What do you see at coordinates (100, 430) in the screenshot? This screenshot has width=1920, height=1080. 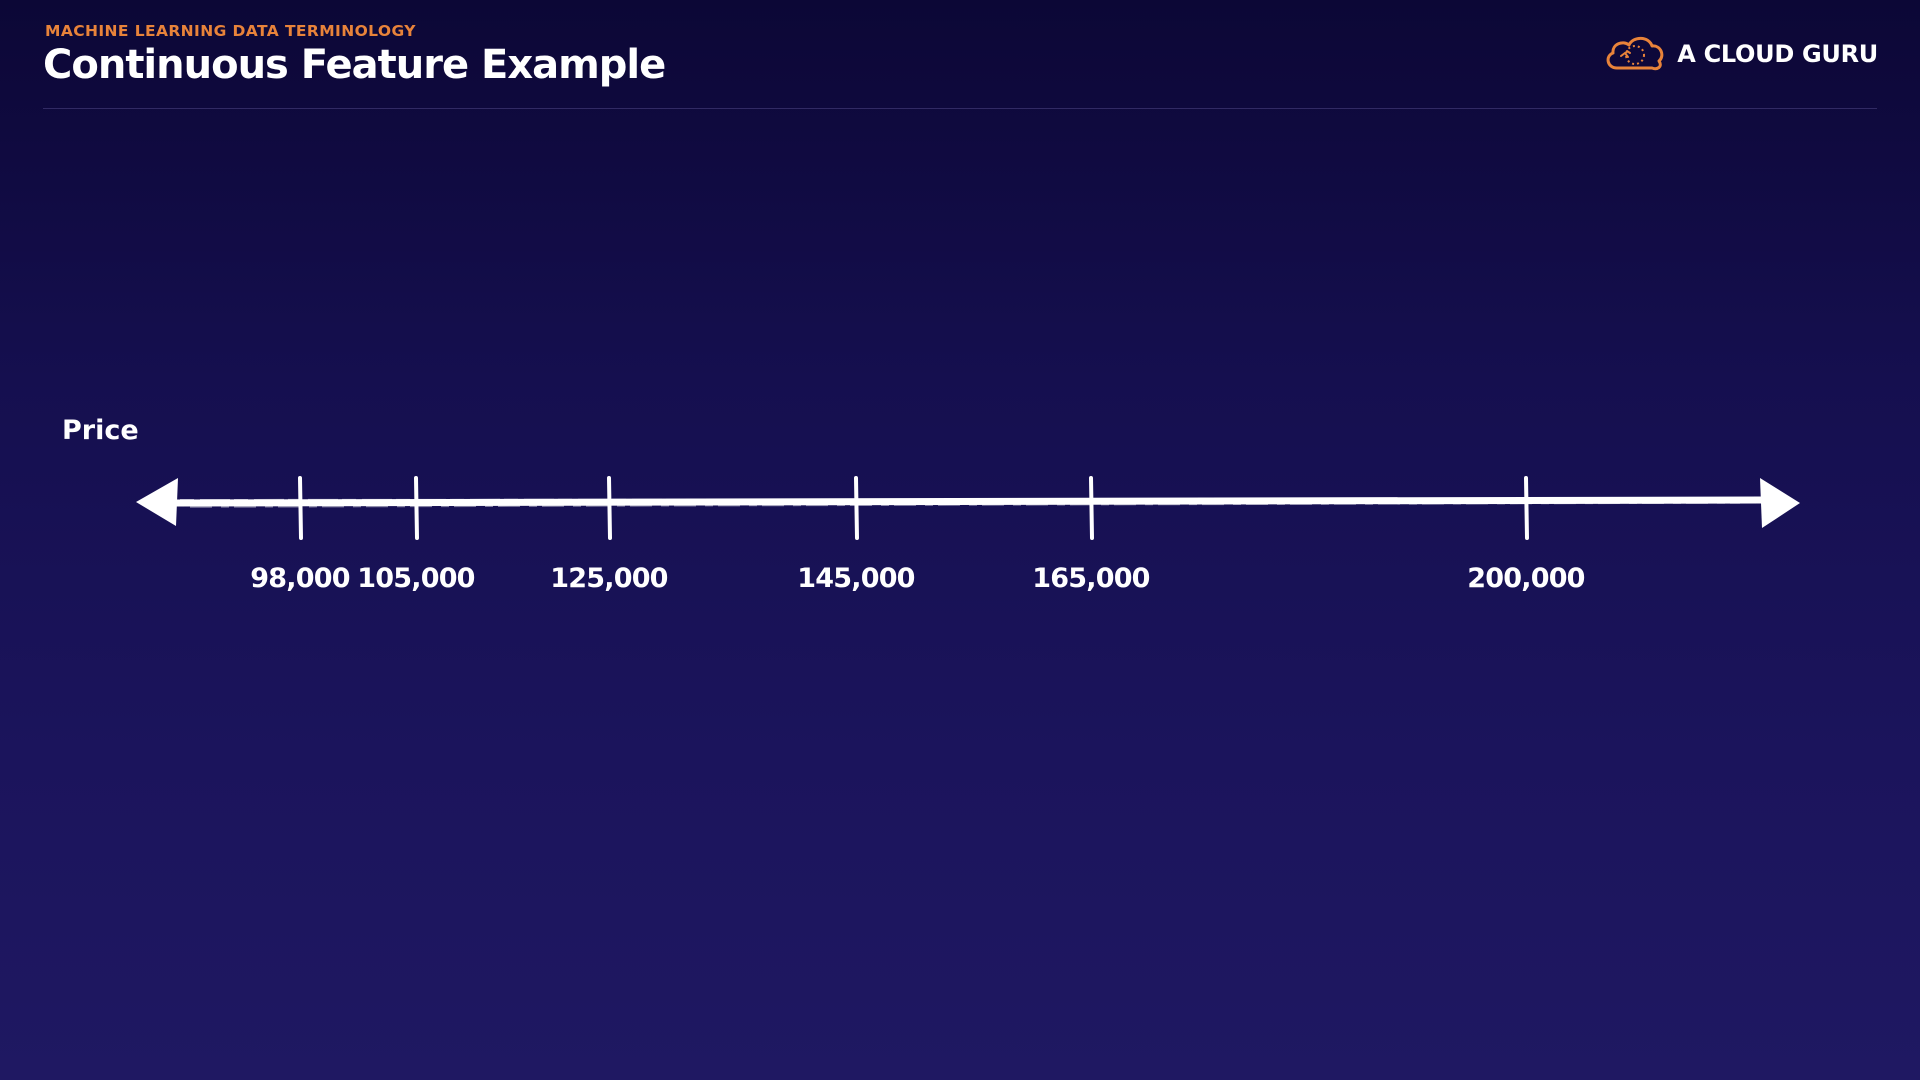 I see `axis-label-price: Price` at bounding box center [100, 430].